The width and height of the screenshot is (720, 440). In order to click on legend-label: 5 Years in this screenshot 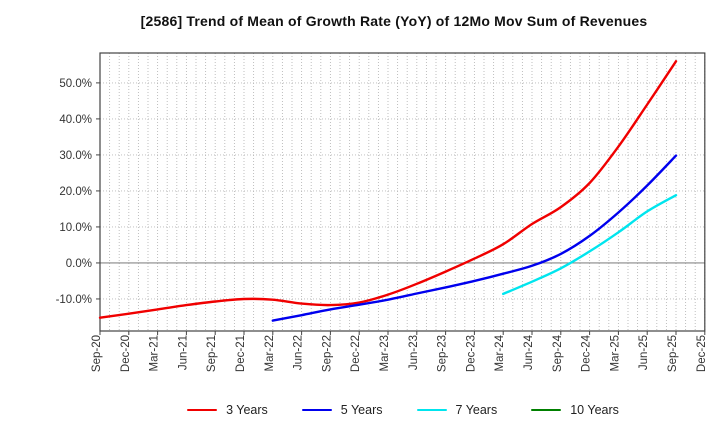, I will do `click(361, 410)`.